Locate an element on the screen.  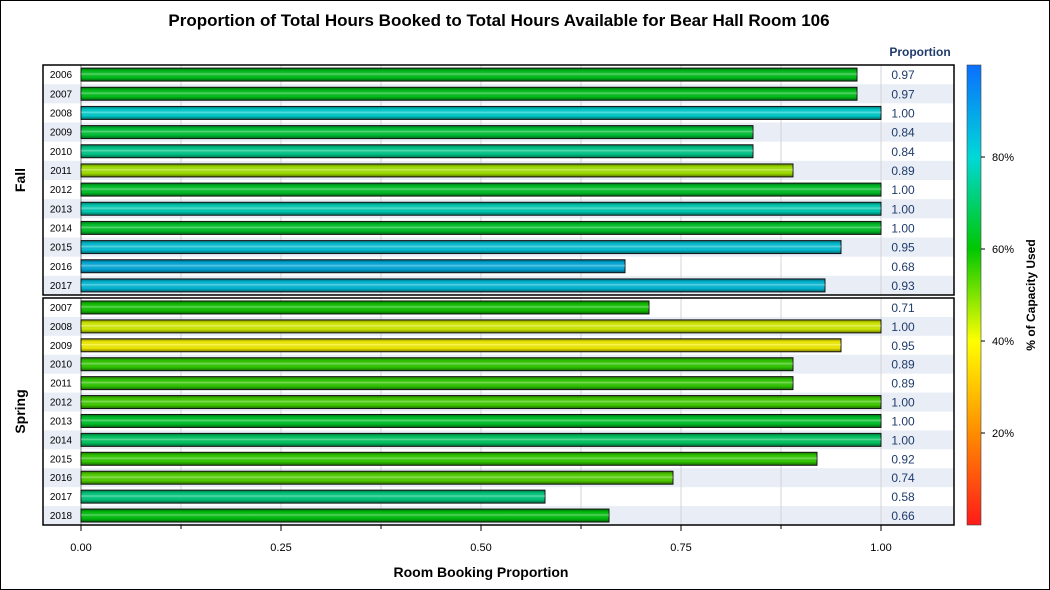
category-label: 2006 is located at coordinates (61, 75).